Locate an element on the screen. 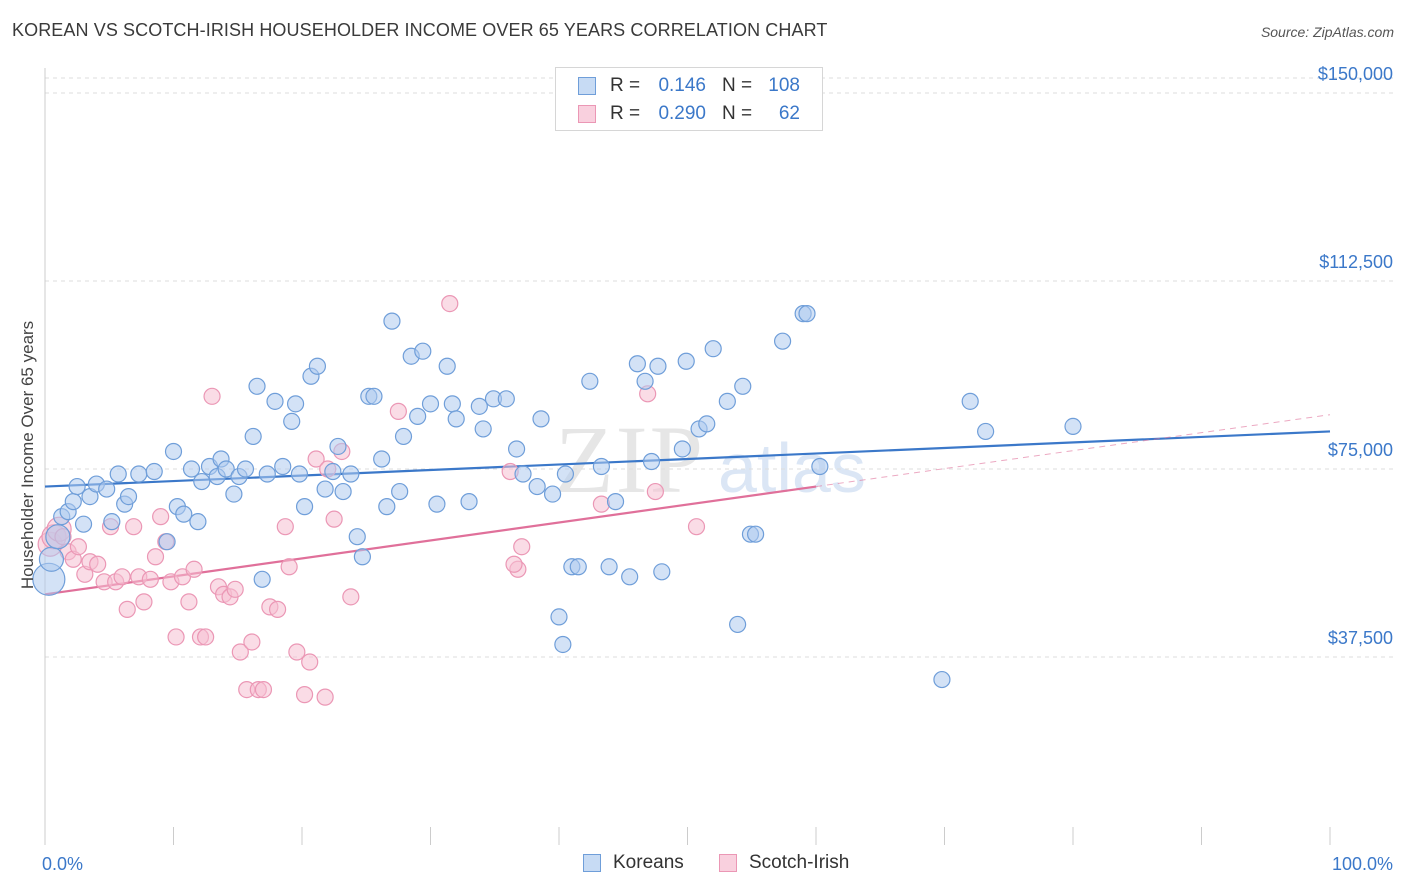 The image size is (1406, 892). koreans-trendline is located at coordinates (687, 459).